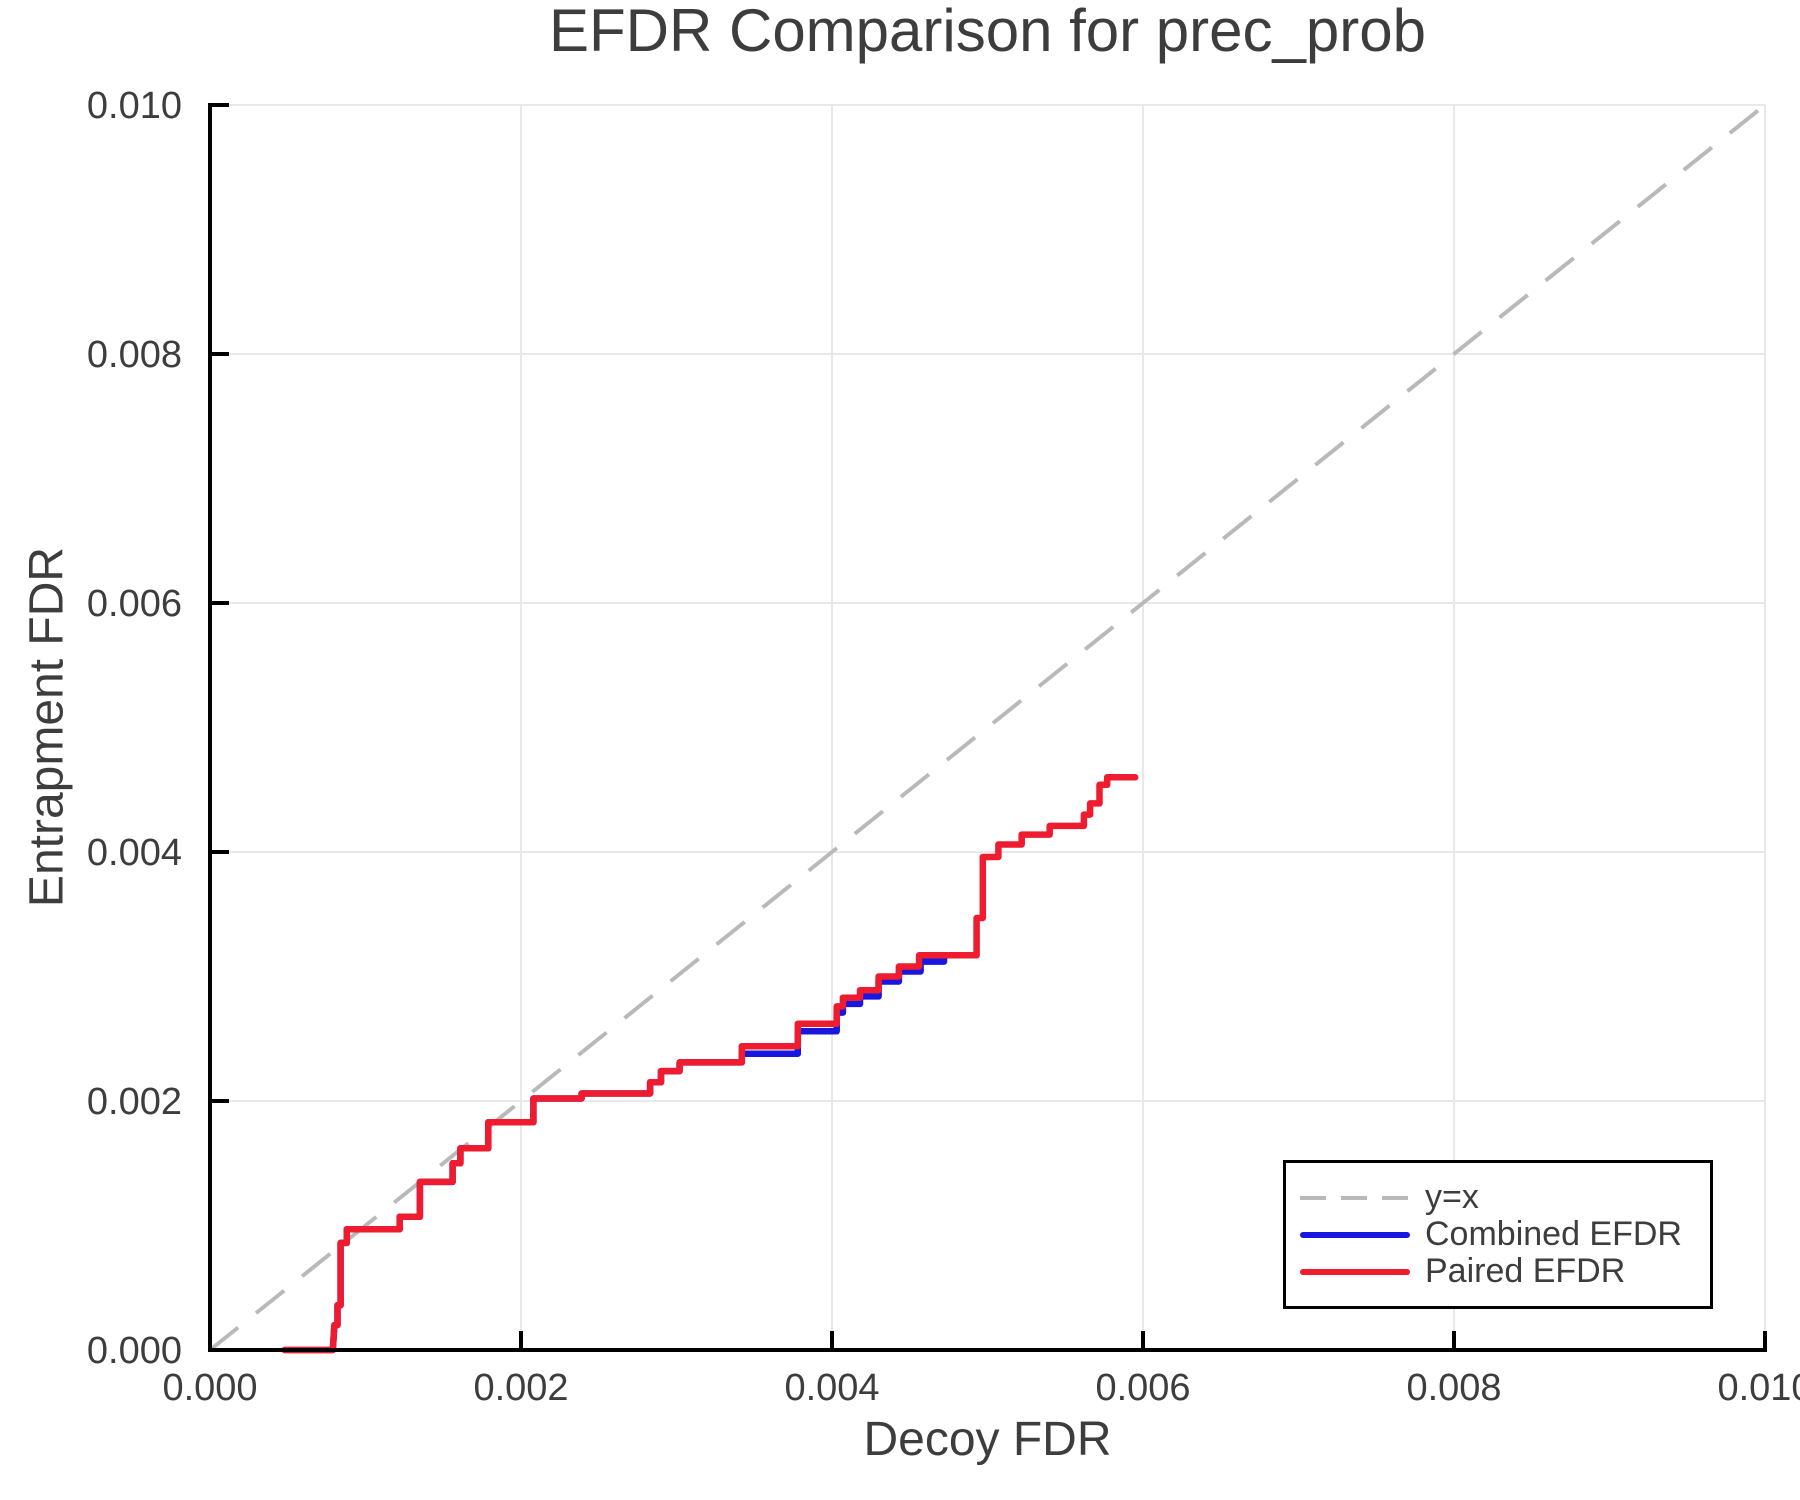 The image size is (1800, 1500). What do you see at coordinates (987, 1439) in the screenshot?
I see `x-axis-label: Decoy FDR` at bounding box center [987, 1439].